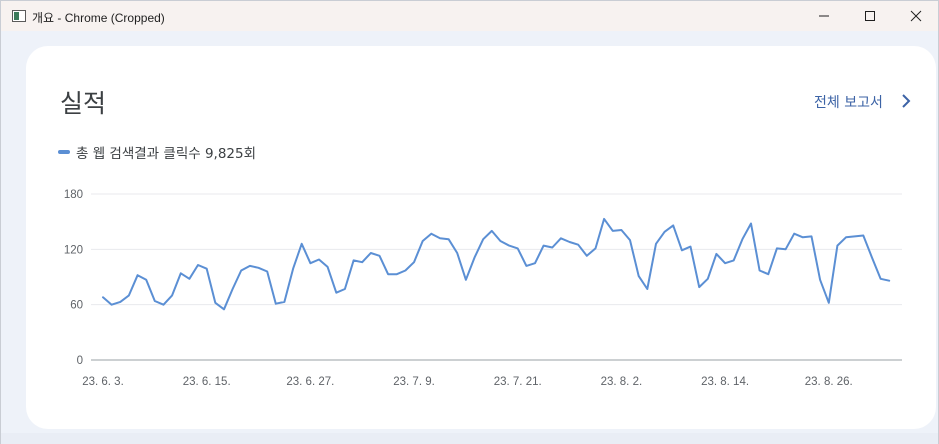 Image resolution: width=939 pixels, height=444 pixels. I want to click on maximize-button, so click(870, 16).